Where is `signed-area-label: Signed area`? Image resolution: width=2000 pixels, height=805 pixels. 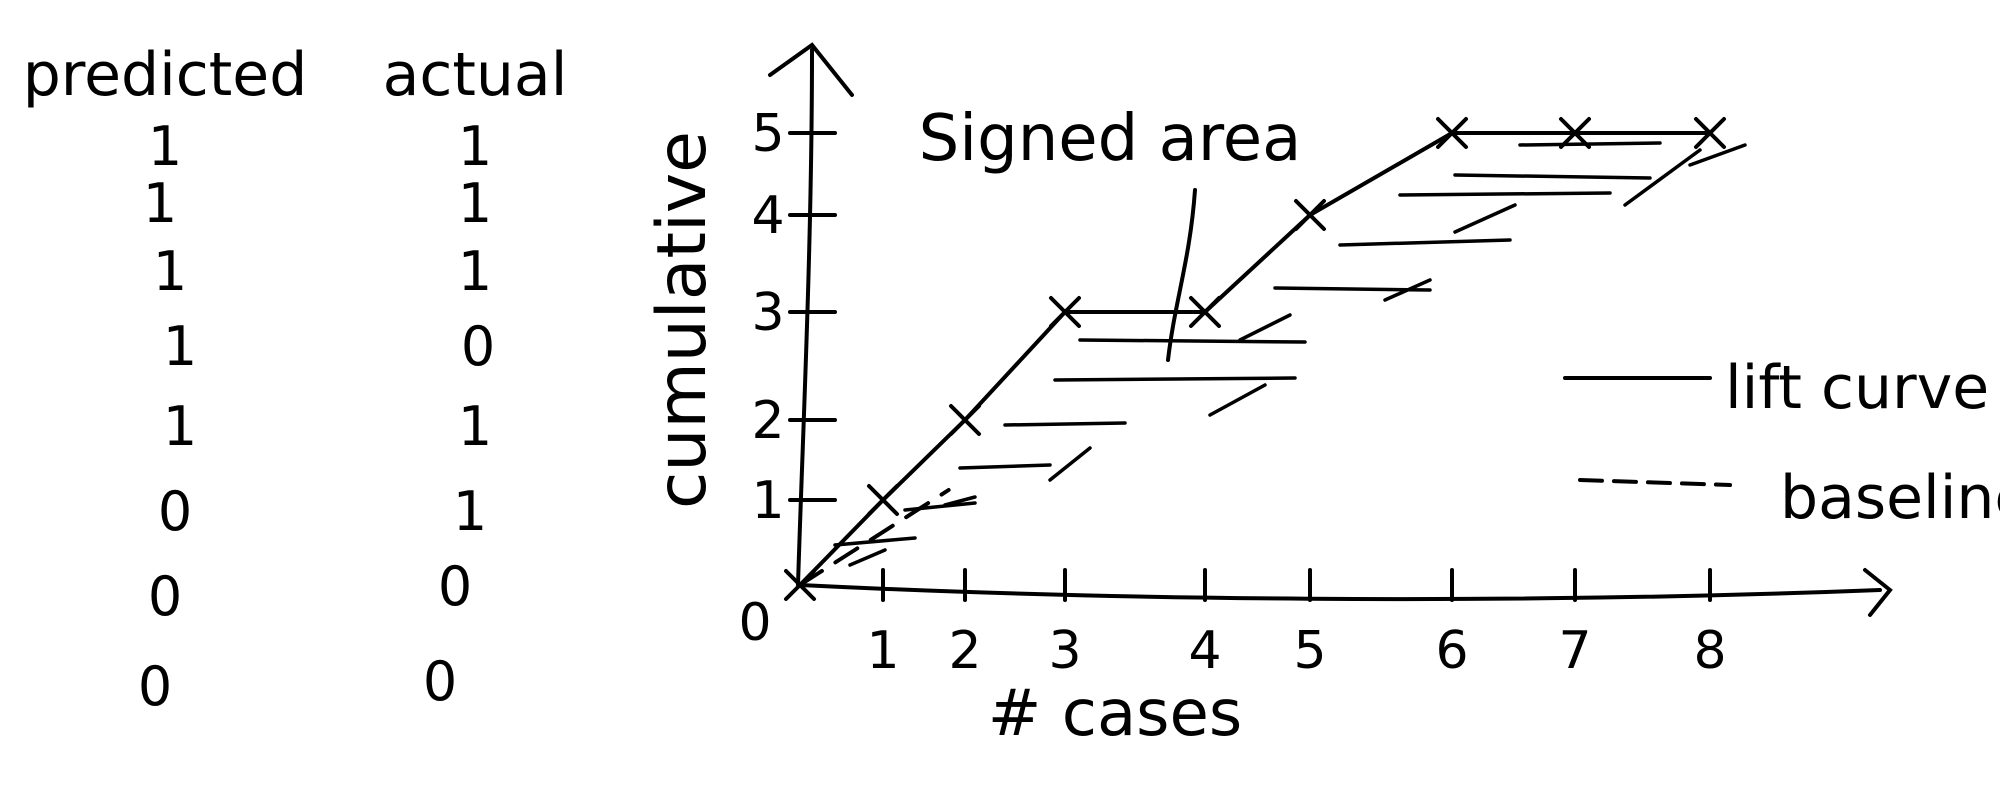 signed-area-label: Signed area is located at coordinates (1110, 139).